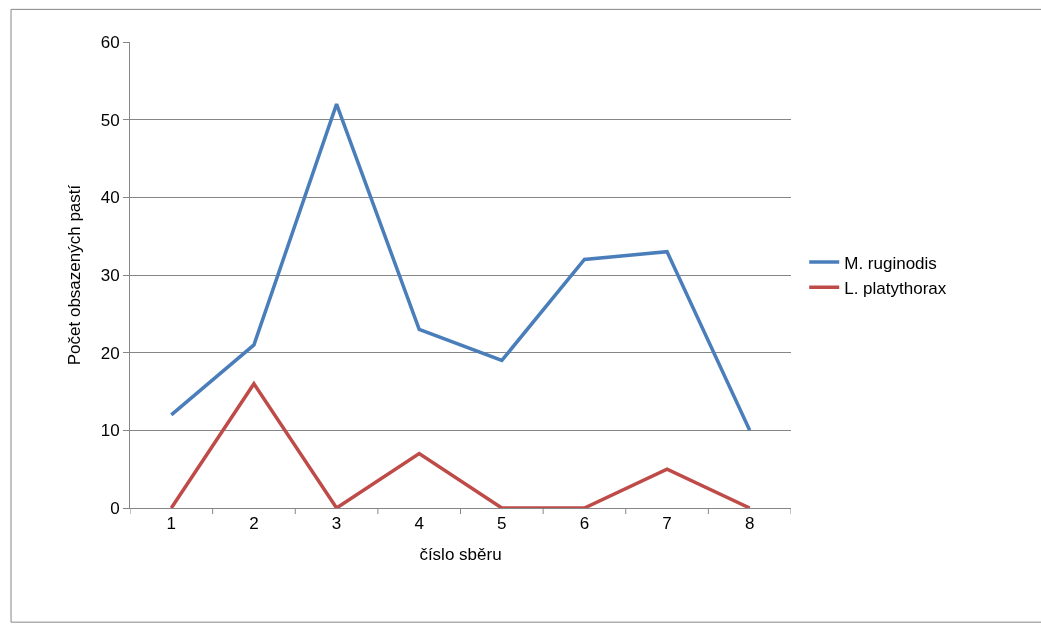 The image size is (1041, 625). Describe the element at coordinates (110, 120) in the screenshot. I see `y-tick-label: 50` at that location.